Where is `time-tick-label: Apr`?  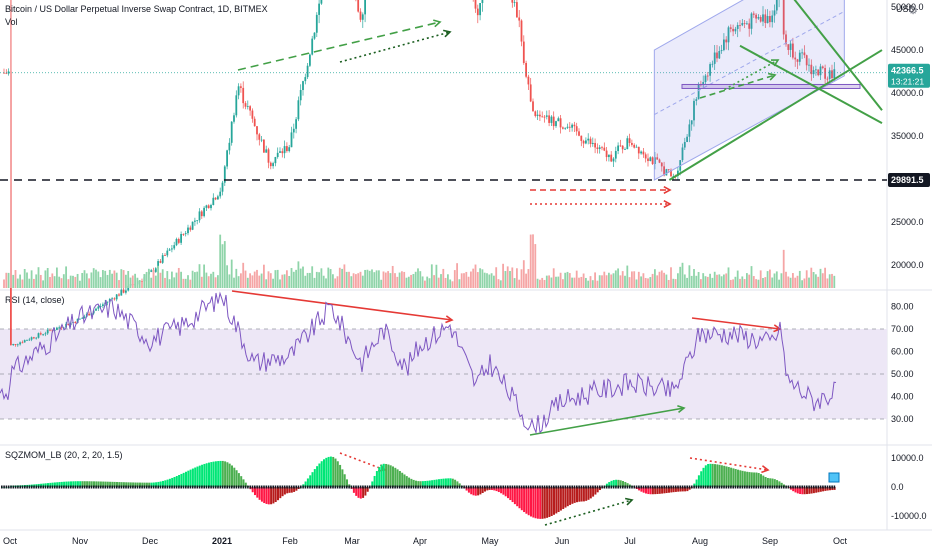 time-tick-label: Apr is located at coordinates (420, 541).